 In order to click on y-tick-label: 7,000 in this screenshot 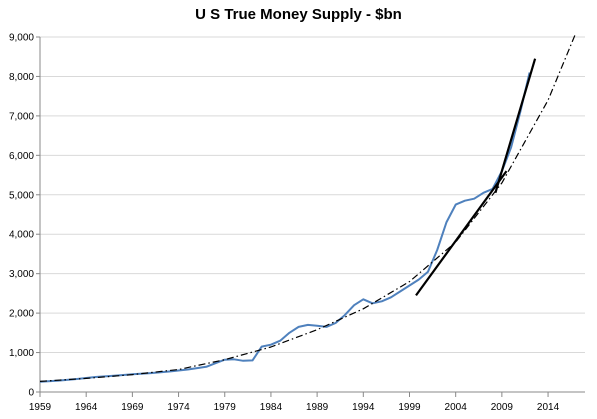, I will do `click(21, 116)`.